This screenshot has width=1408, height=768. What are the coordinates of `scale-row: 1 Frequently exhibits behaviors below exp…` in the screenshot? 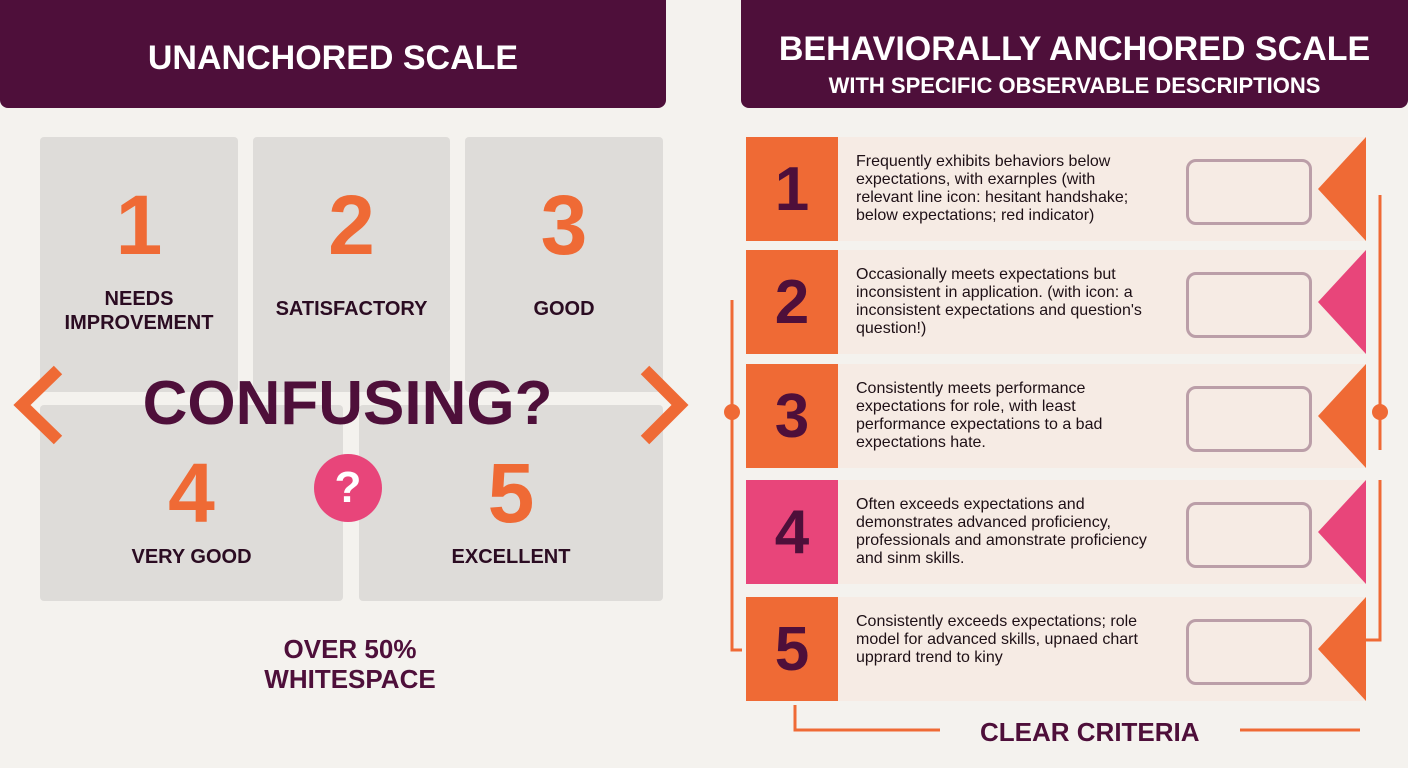 It's located at (1056, 189).